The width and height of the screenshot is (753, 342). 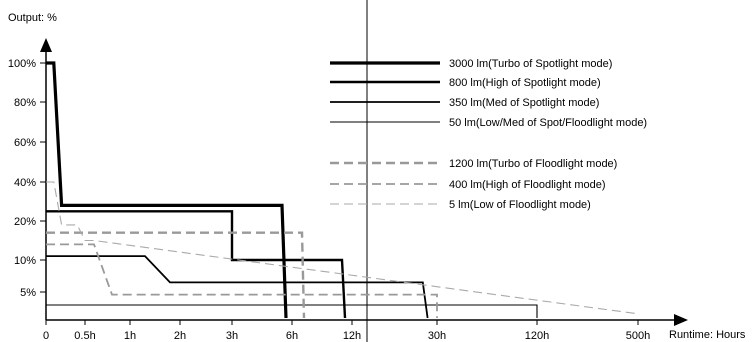 I want to click on y-tick-label: 60%, so click(x=25, y=143).